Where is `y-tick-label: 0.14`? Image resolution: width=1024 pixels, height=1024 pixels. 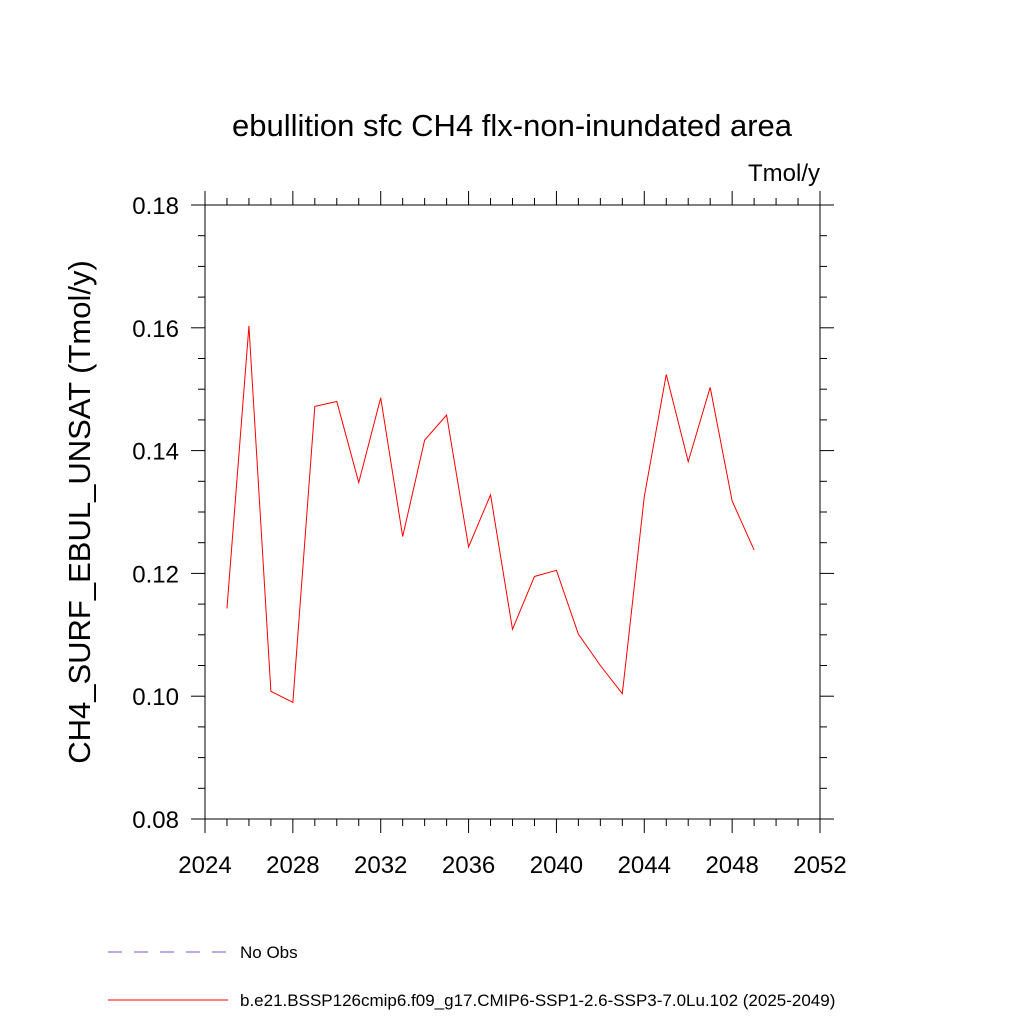
y-tick-label: 0.14 is located at coordinates (155, 452).